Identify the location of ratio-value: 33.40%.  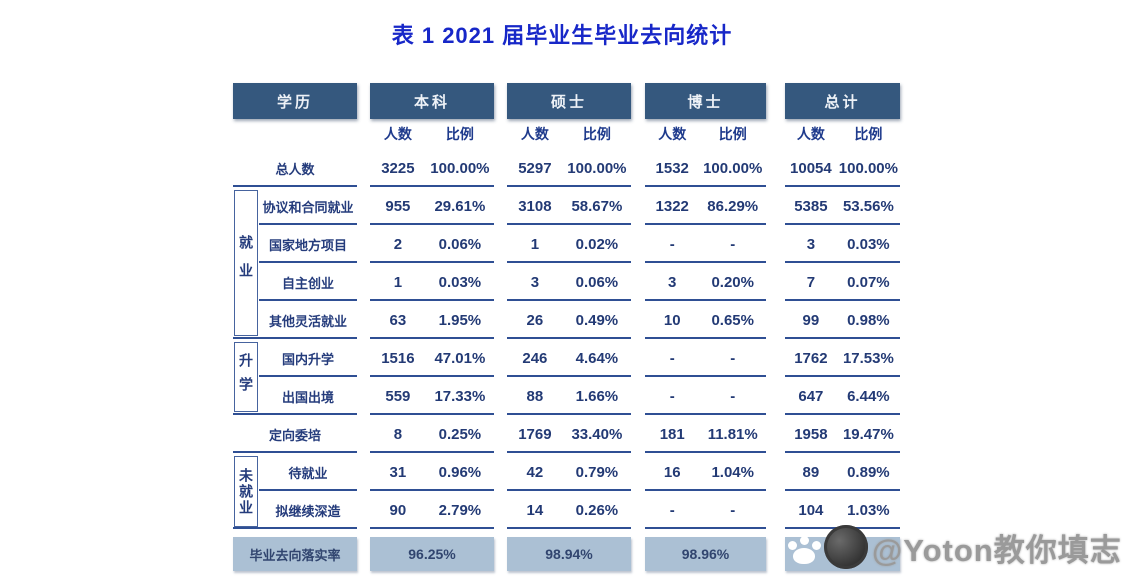
(597, 434).